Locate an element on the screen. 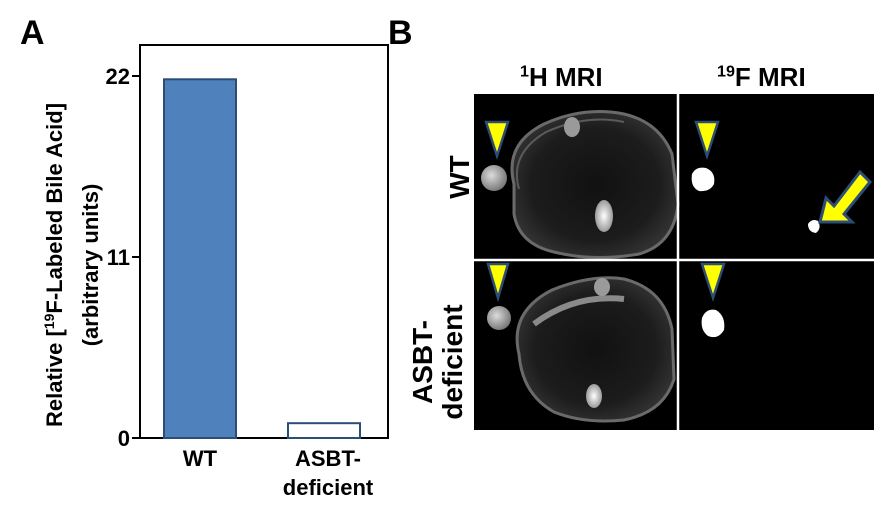  x-tick-label: deficient is located at coordinates (328, 487).